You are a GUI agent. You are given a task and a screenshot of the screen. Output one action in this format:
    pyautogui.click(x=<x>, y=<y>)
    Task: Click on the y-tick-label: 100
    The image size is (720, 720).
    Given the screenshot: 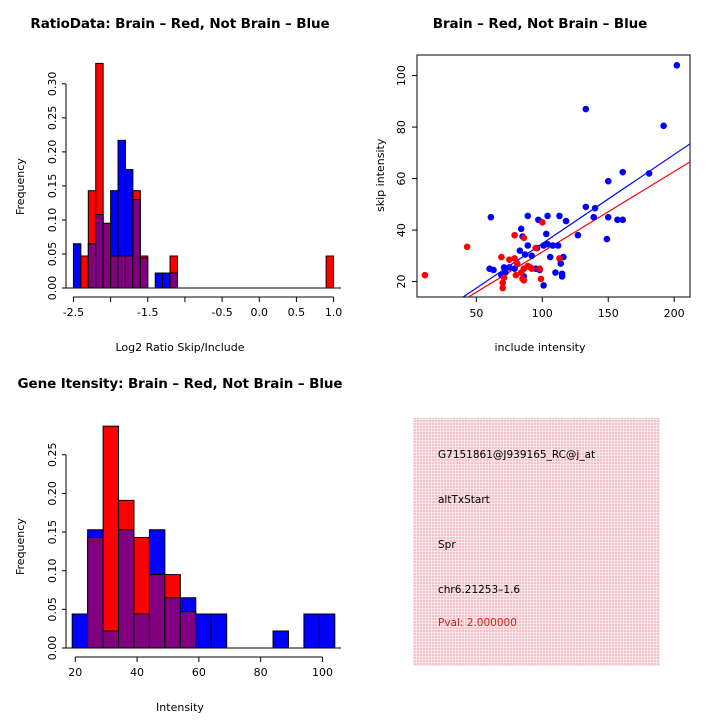 What is the action you would take?
    pyautogui.click(x=401, y=75)
    